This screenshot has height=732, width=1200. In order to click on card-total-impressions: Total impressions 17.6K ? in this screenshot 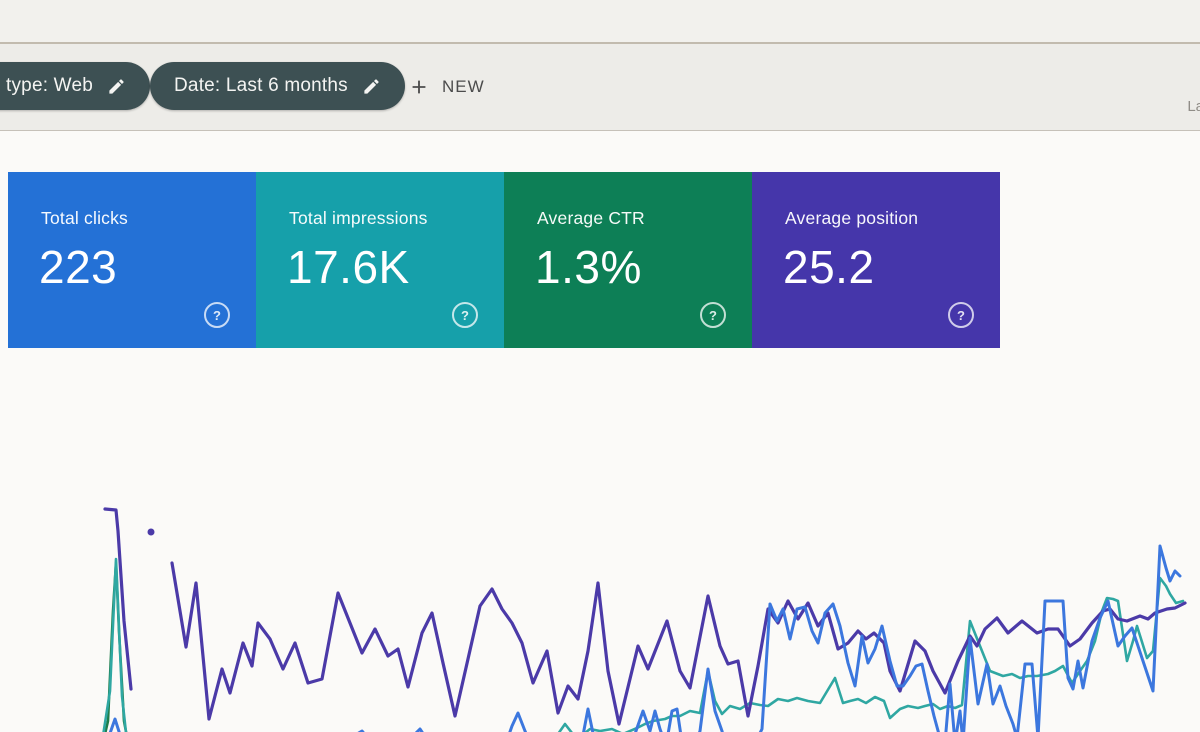, I will do `click(380, 260)`.